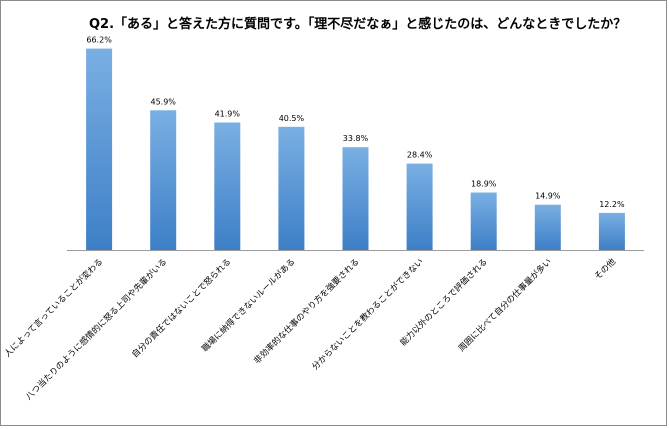 The image size is (669, 429). What do you see at coordinates (99, 40) in the screenshot?
I see `data-label: 66.2%` at bounding box center [99, 40].